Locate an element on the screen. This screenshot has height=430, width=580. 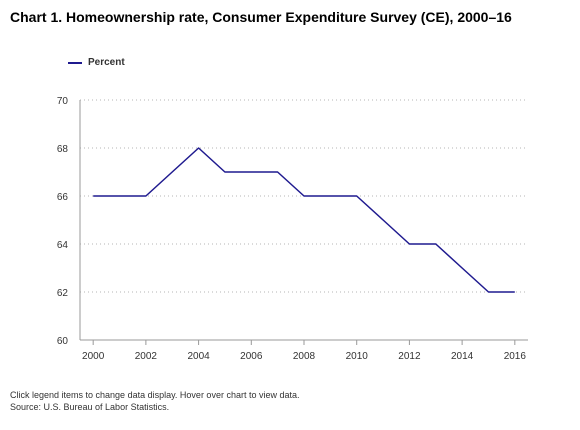
y-tick-label: 62 is located at coordinates (63, 293).